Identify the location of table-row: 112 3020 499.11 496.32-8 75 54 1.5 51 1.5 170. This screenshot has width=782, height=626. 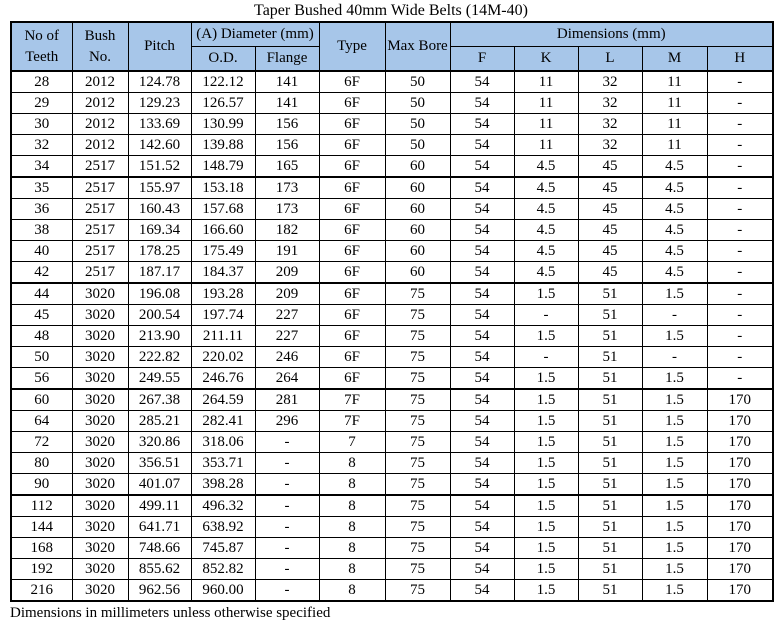
(392, 505).